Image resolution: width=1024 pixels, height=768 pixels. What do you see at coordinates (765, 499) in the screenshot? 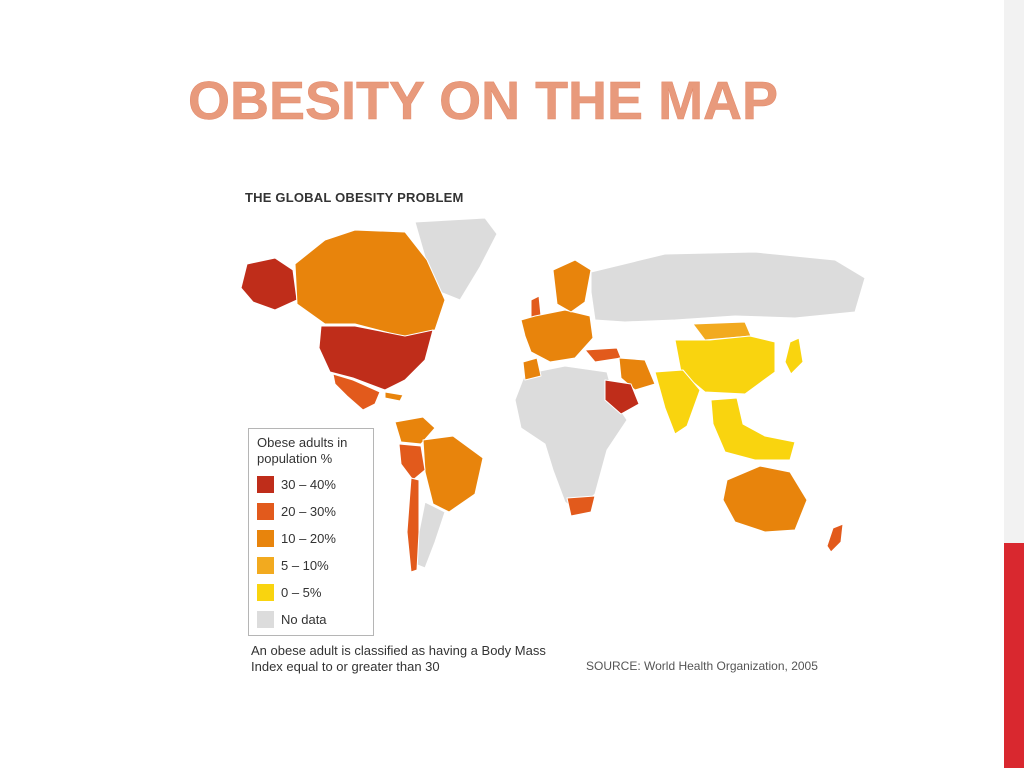
I see `region-australia` at bounding box center [765, 499].